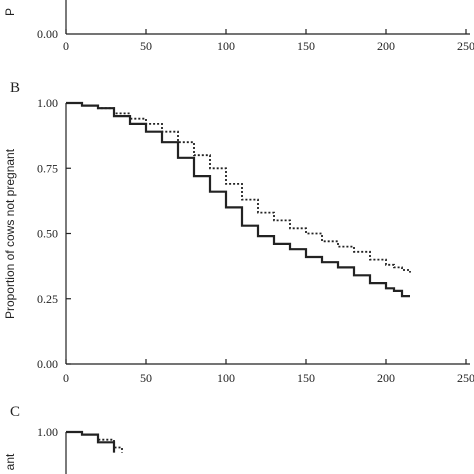 This screenshot has width=474, height=474. What do you see at coordinates (268, 41) in the screenshot?
I see `panel-a-x-ticks: 0 50 100 150 200 250` at bounding box center [268, 41].